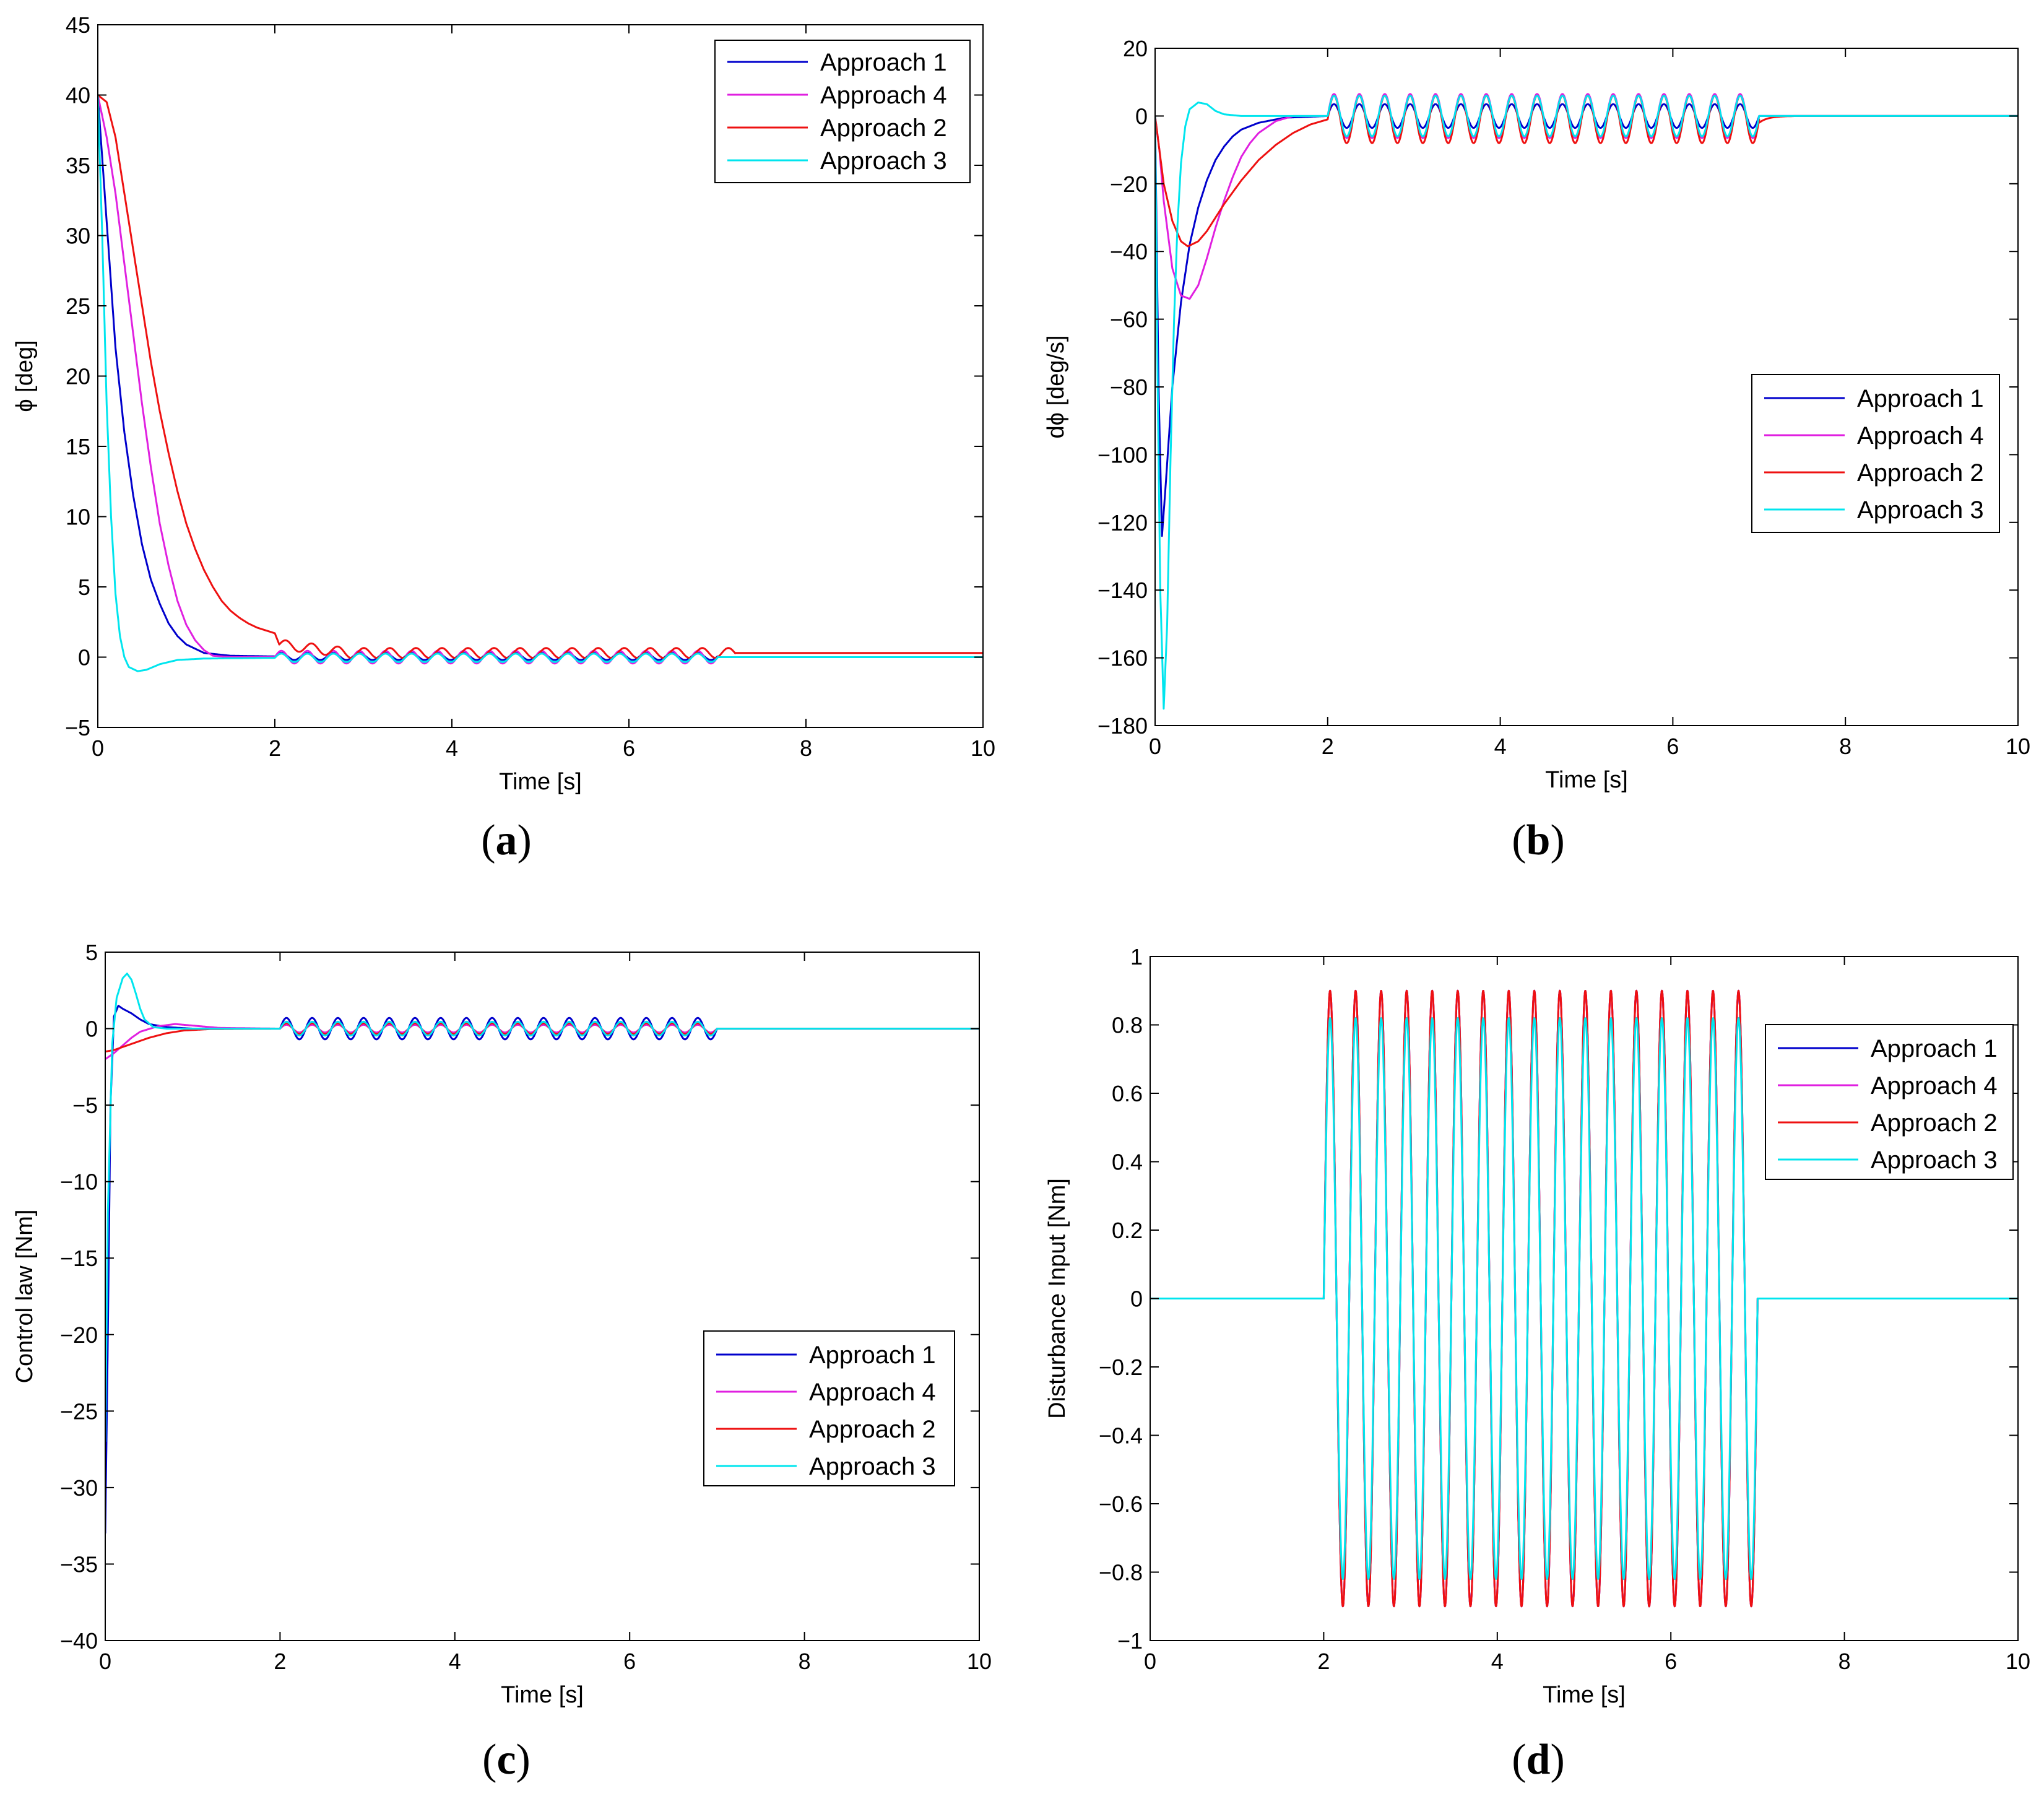 The height and width of the screenshot is (1804, 2044). I want to click on y-tick-label: −120, so click(1123, 523).